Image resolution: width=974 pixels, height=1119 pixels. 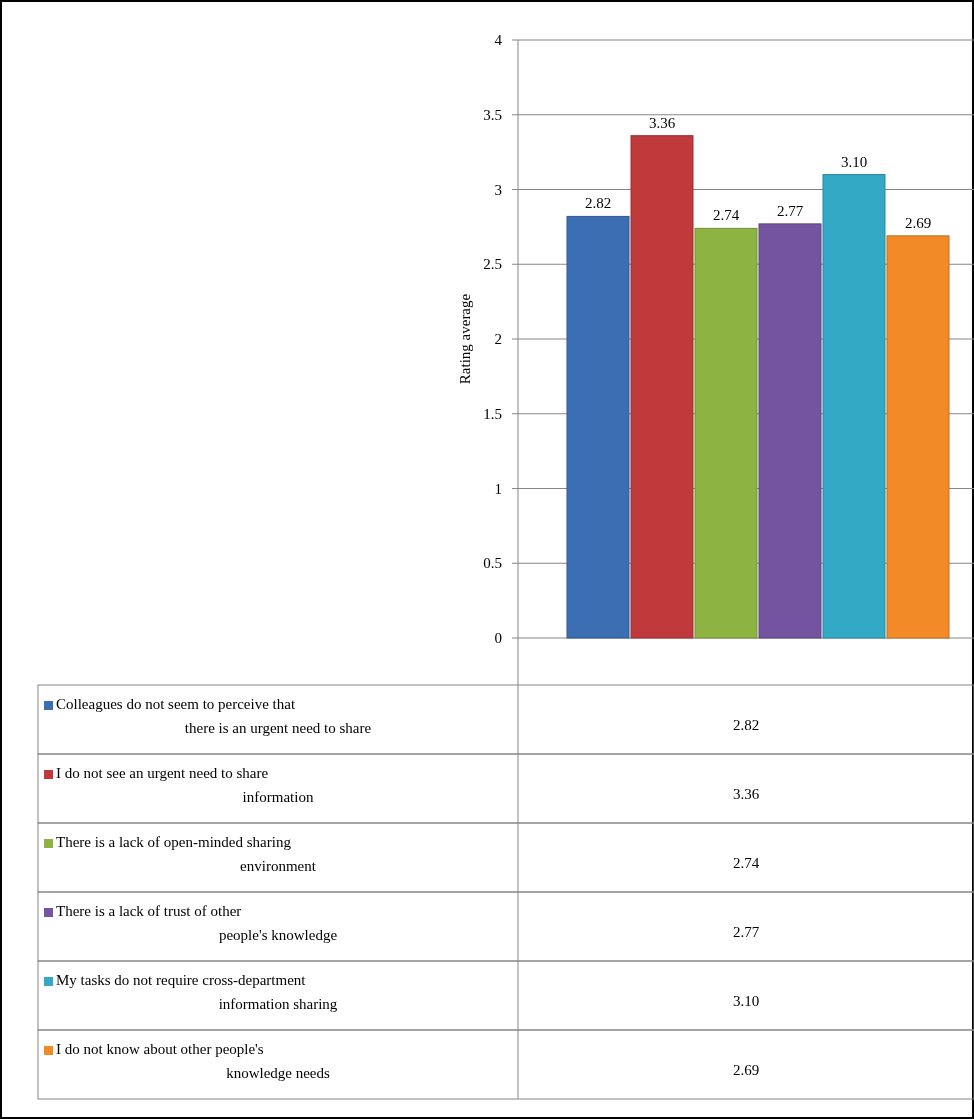 What do you see at coordinates (185, 785) in the screenshot?
I see `legend-label: I do not see an urgent need to share information` at bounding box center [185, 785].